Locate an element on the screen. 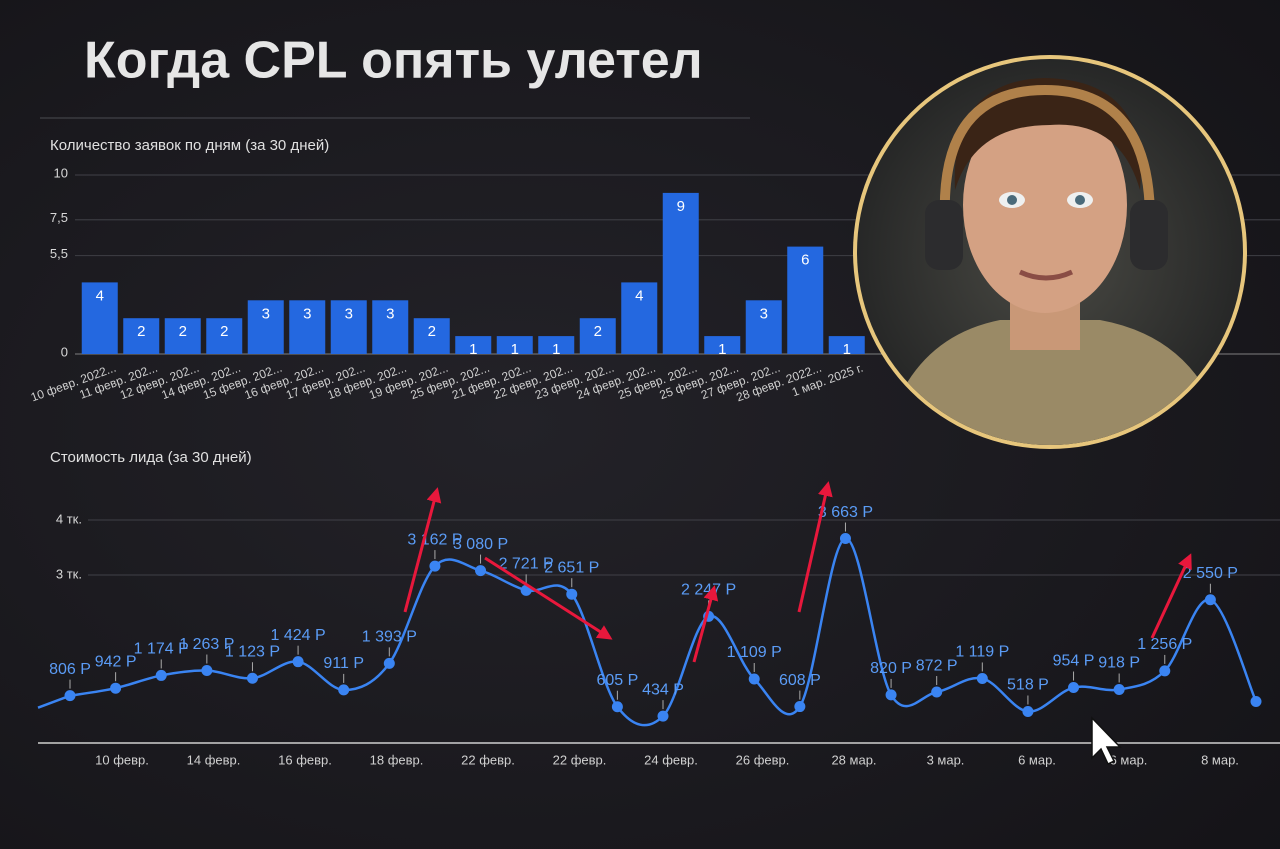 Image resolution: width=1280 pixels, height=849 pixels. point-label: 1 109 Р is located at coordinates (754, 652).